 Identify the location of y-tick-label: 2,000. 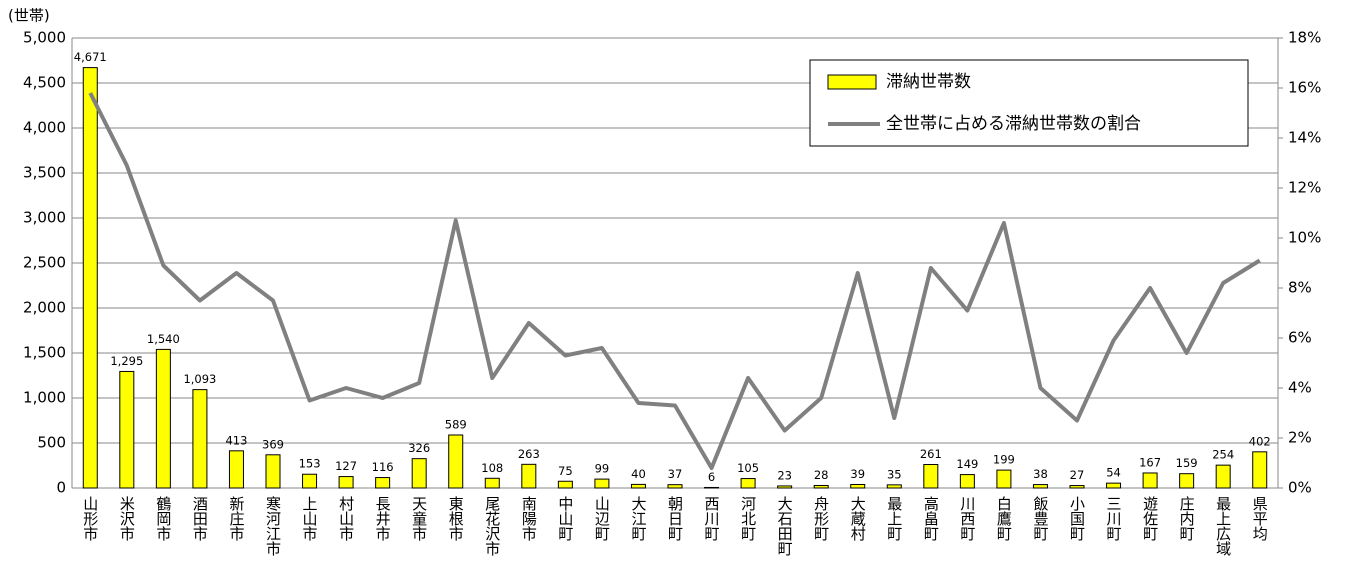
(44, 308).